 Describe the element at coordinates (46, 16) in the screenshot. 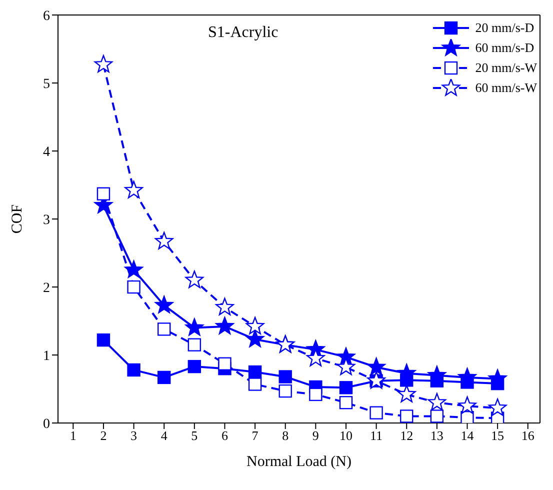

I see `y-tick-label: 6` at that location.